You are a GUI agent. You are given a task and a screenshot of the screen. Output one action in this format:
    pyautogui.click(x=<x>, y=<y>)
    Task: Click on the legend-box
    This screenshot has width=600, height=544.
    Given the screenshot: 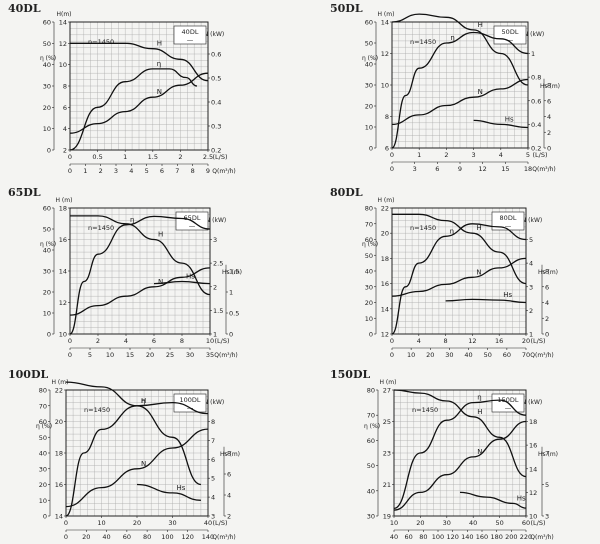 What is the action you would take?
    pyautogui.click(x=510, y=35)
    